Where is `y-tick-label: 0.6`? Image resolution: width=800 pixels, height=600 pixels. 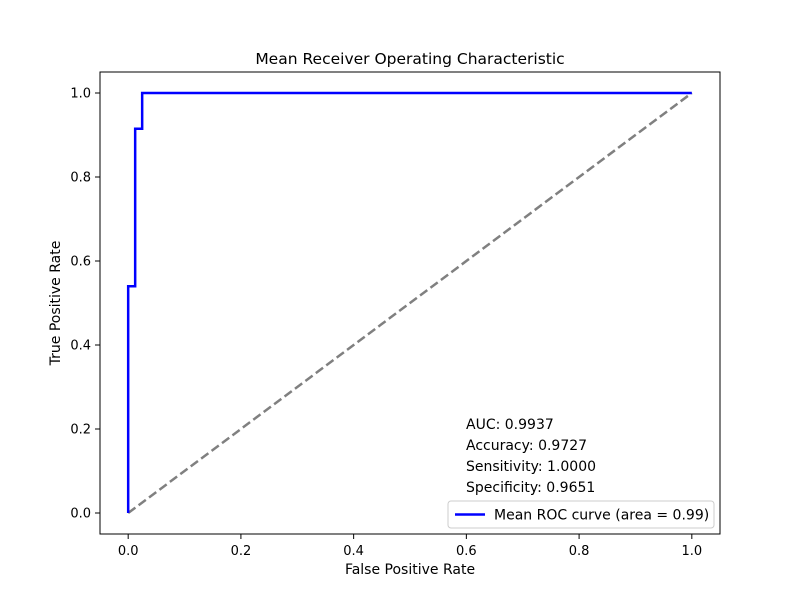
y-tick-label: 0.6 is located at coordinates (80, 262).